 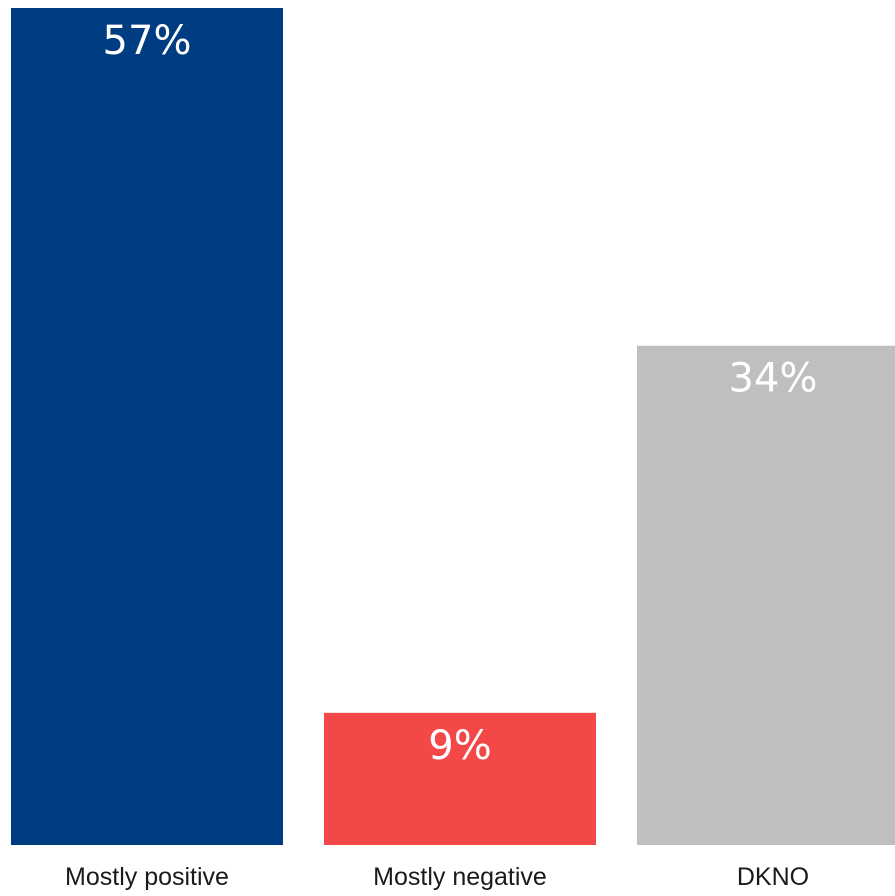 I want to click on data-label-dkno: 34%, so click(x=773, y=379).